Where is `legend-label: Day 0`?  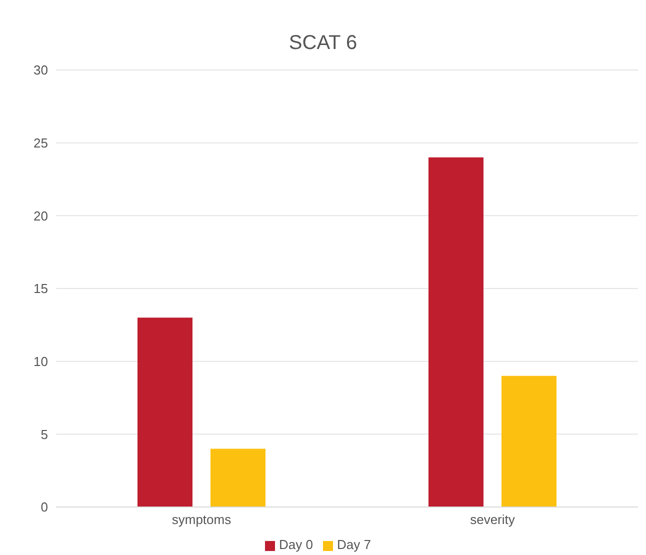 legend-label: Day 0 is located at coordinates (296, 544).